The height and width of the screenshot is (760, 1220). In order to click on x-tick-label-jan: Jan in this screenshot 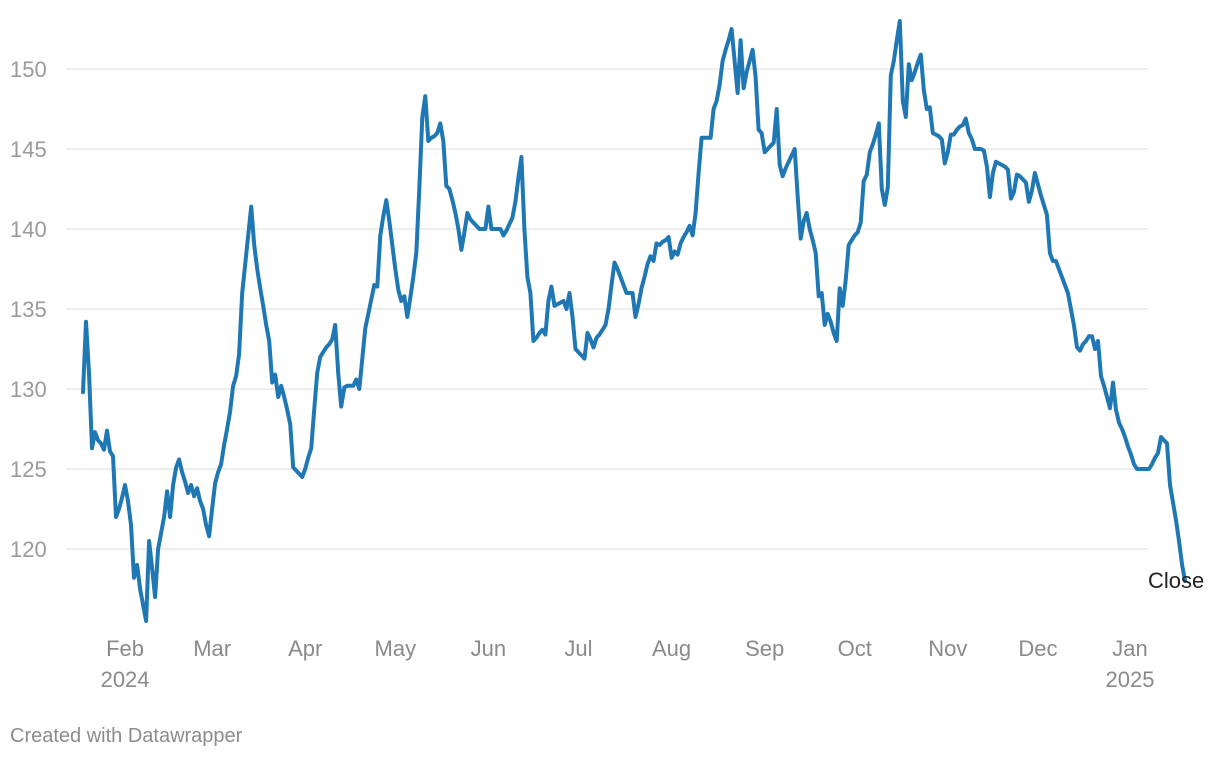, I will do `click(1129, 648)`.